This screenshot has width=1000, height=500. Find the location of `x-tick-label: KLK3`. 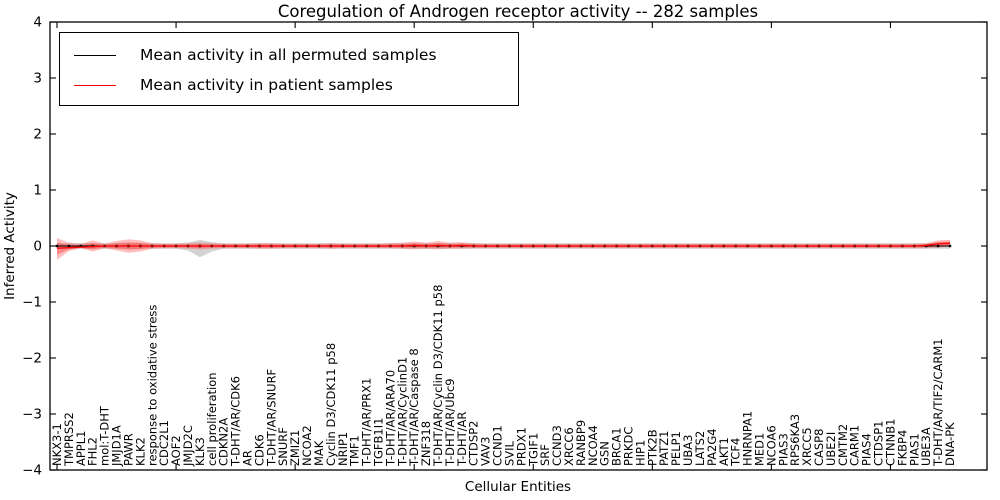

x-tick-label: KLK3 is located at coordinates (200, 451).